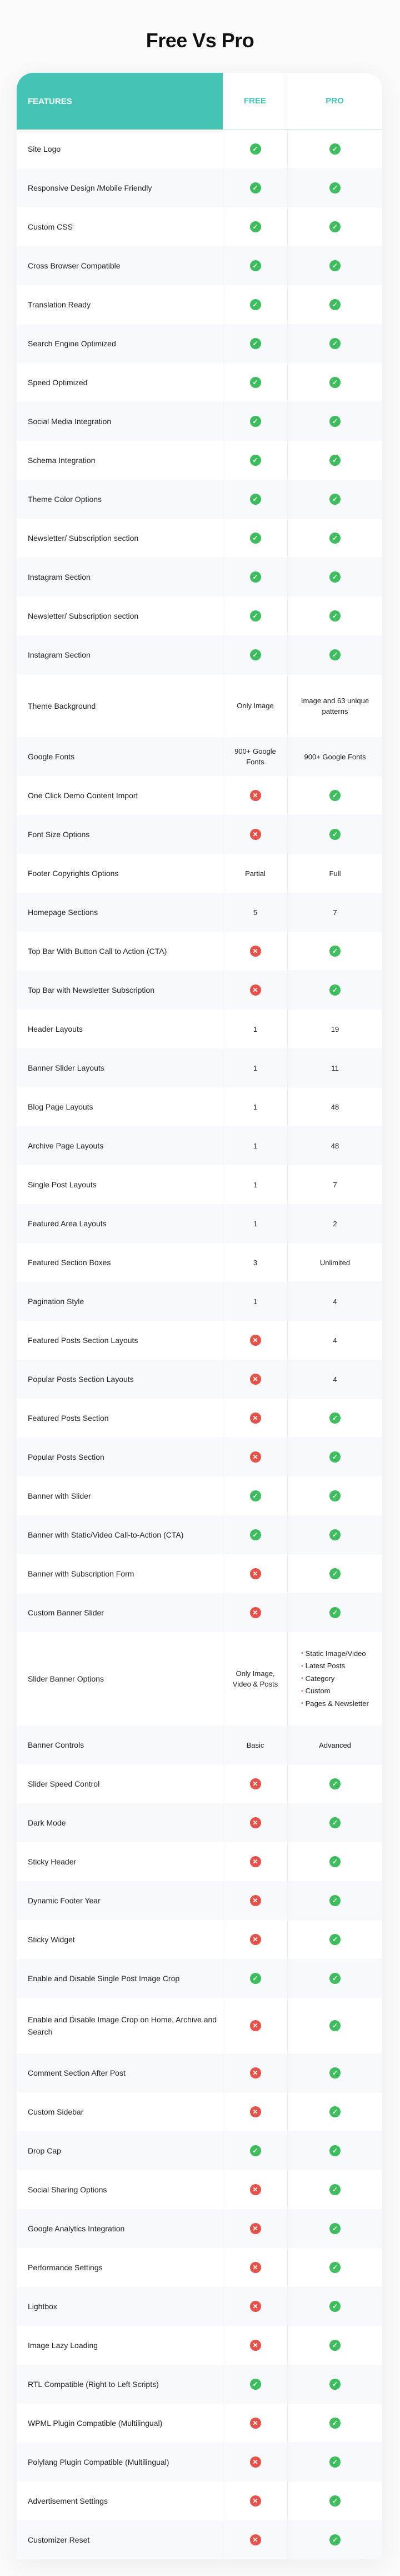 This screenshot has width=400, height=2576. I want to click on table-row: Banner Slider Layouts 1 11, so click(200, 1067).